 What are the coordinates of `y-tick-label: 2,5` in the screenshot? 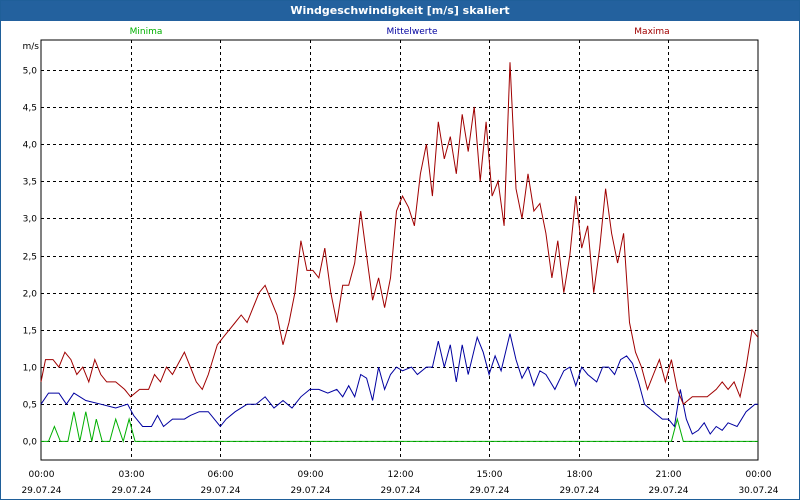 It's located at (30, 258).